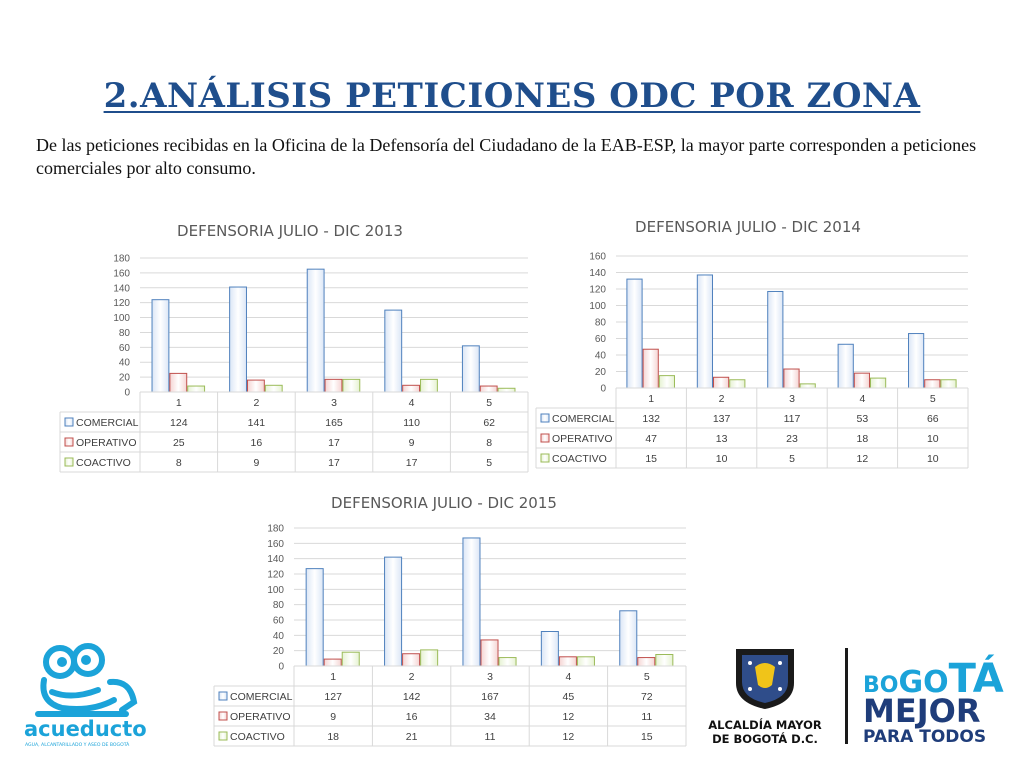 The width and height of the screenshot is (1024, 768). What do you see at coordinates (77, 744) in the screenshot?
I see `acueducto-tagline: AGUA, ALCANTARILLADO Y ASEO DE BOGOTÁ` at bounding box center [77, 744].